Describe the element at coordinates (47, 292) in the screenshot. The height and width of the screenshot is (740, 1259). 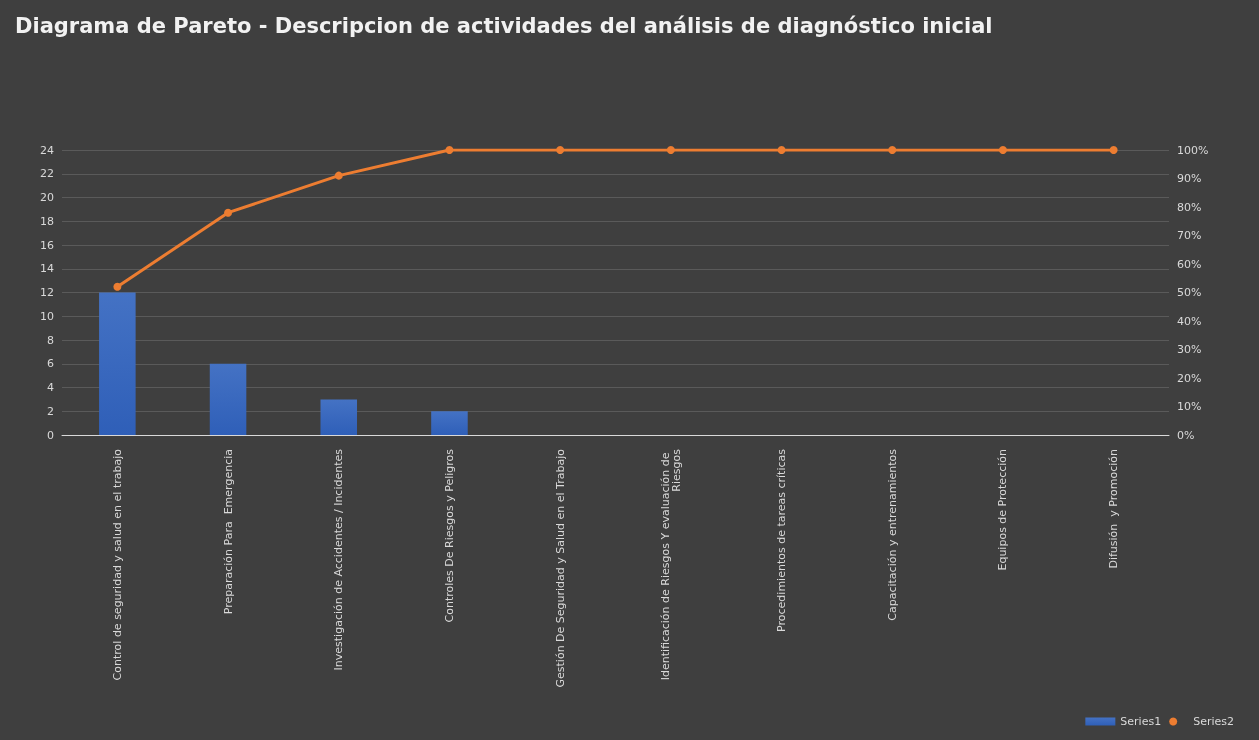
I see `y-tick-label: 12` at that location.